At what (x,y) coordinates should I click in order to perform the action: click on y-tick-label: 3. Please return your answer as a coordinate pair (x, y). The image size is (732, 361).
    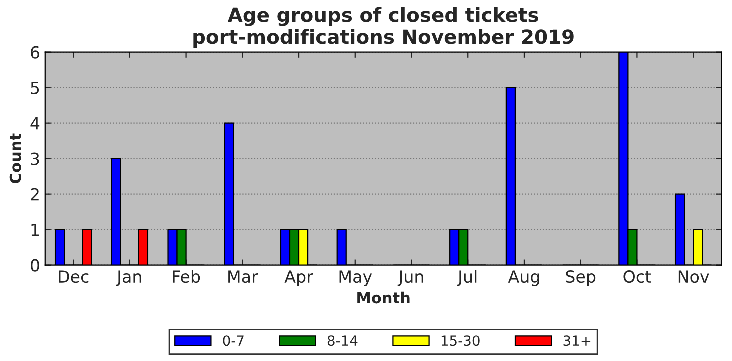
    Looking at the image, I should click on (35, 159).